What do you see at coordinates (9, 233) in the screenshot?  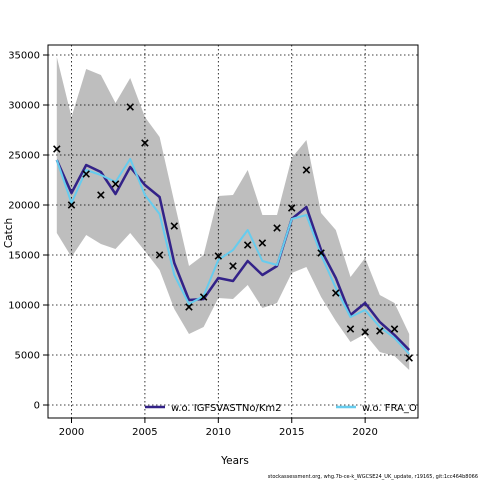 I see `y-axis-title: Catch` at bounding box center [9, 233].